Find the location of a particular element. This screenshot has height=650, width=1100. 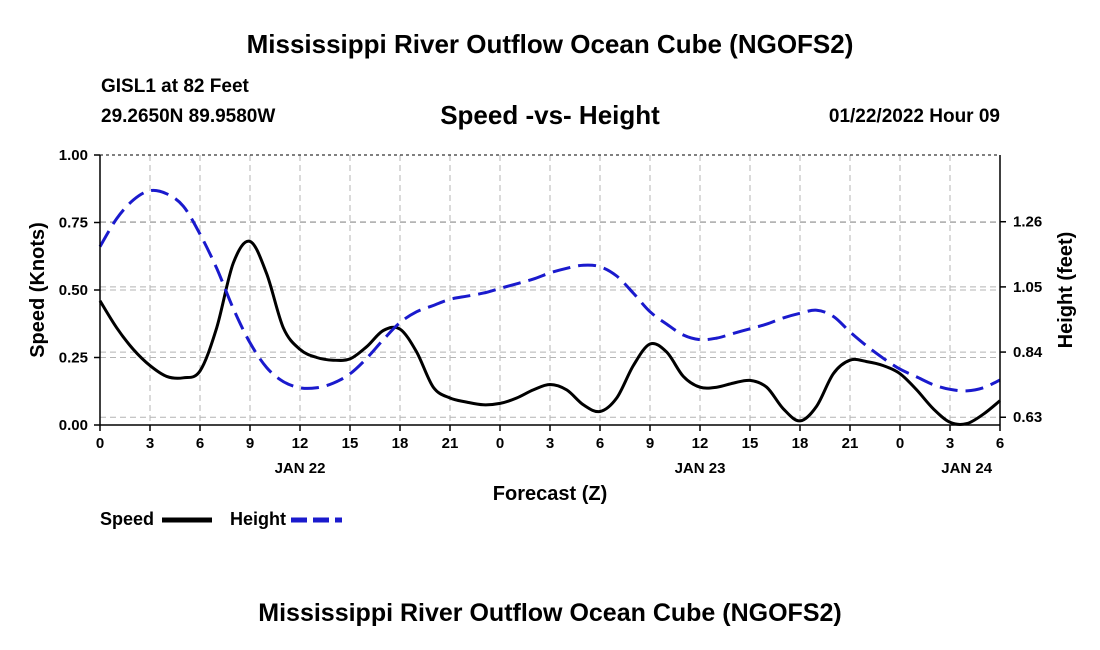

y2-tick-label: 1.05 is located at coordinates (1027, 287).